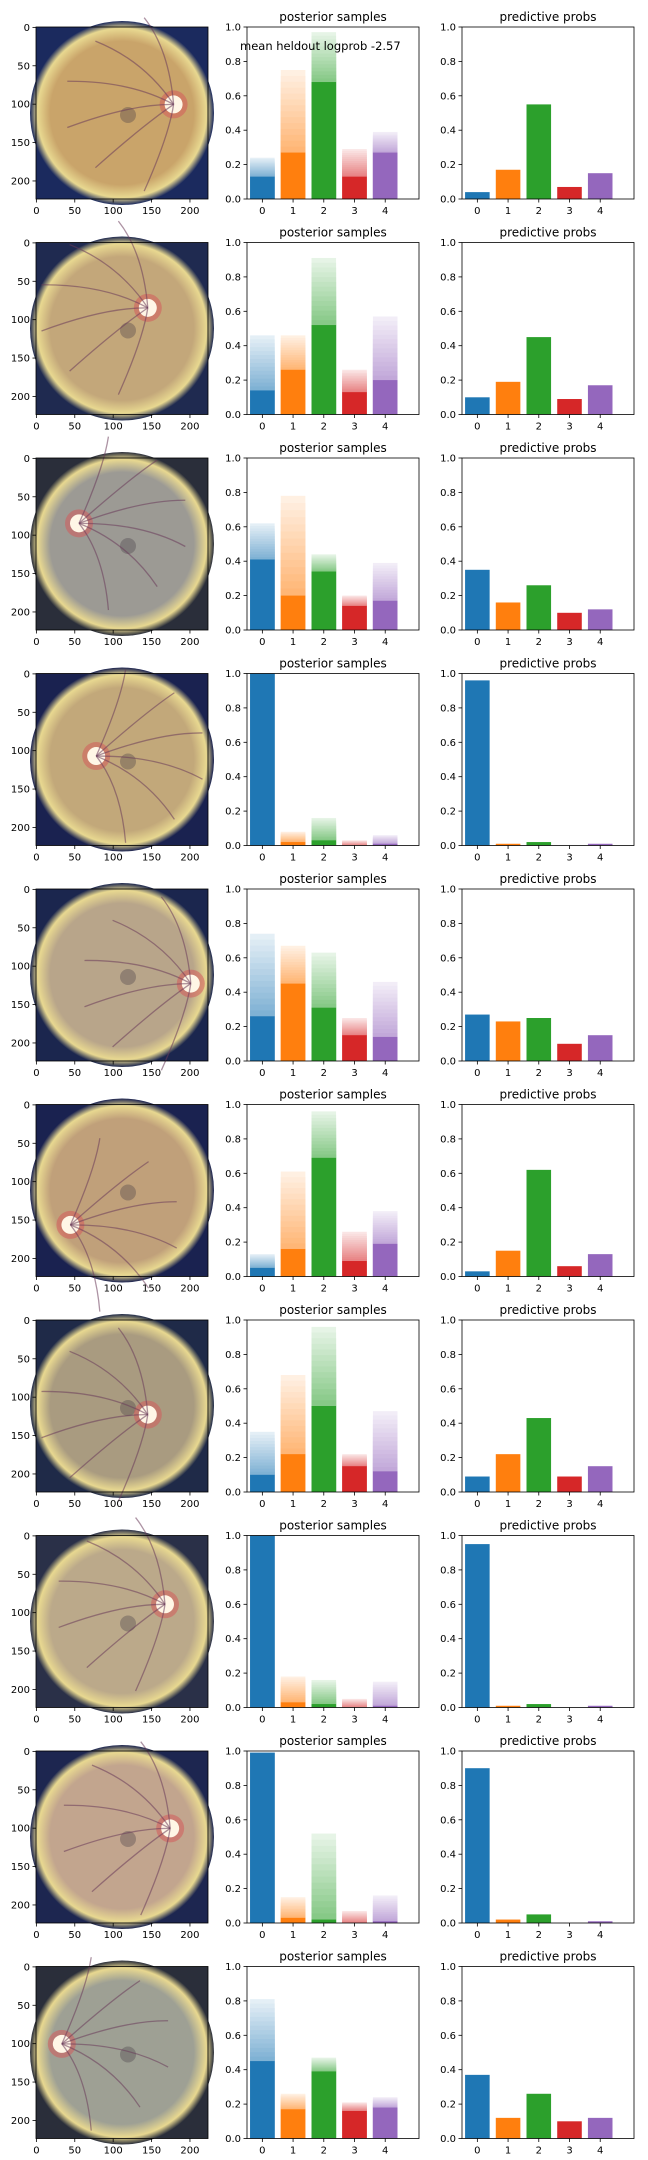 This screenshot has height=2160, width=648. I want to click on y-tick-label: 200, so click(20, 1905).